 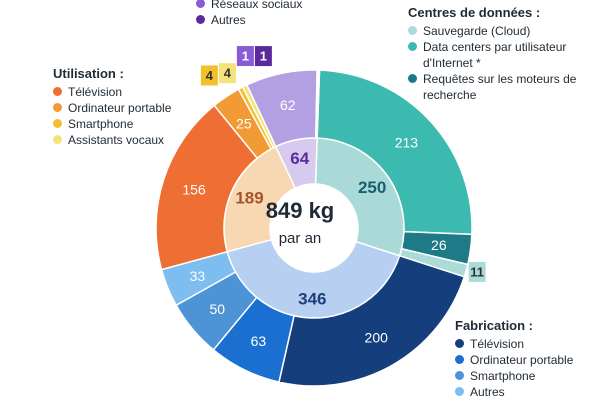 I want to click on legend-item: Requêtes sur les moteurs de recherche, so click(x=500, y=87).